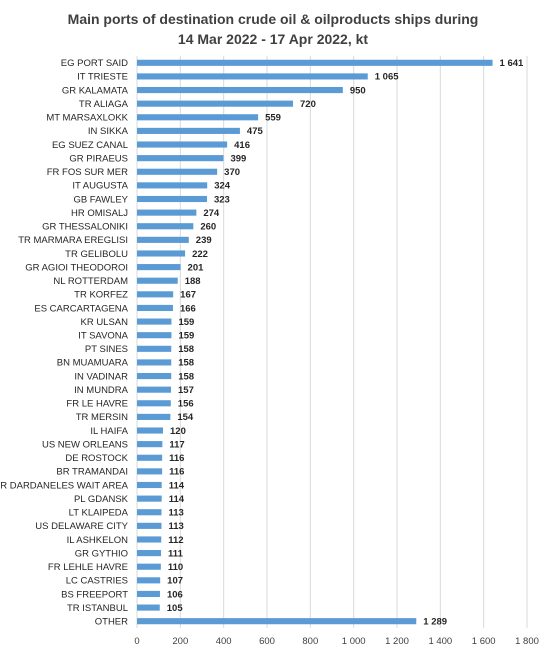 This screenshot has width=547, height=671. What do you see at coordinates (193, 281) in the screenshot?
I see `data-label: 188` at bounding box center [193, 281].